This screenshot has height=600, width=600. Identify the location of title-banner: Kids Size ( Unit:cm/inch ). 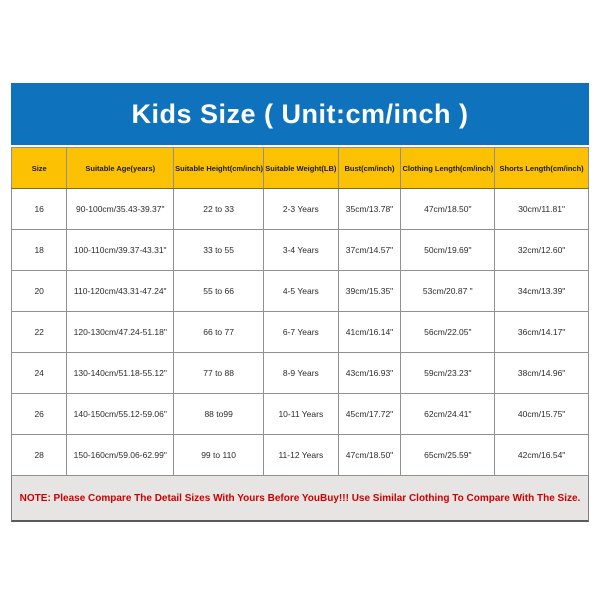
(300, 114).